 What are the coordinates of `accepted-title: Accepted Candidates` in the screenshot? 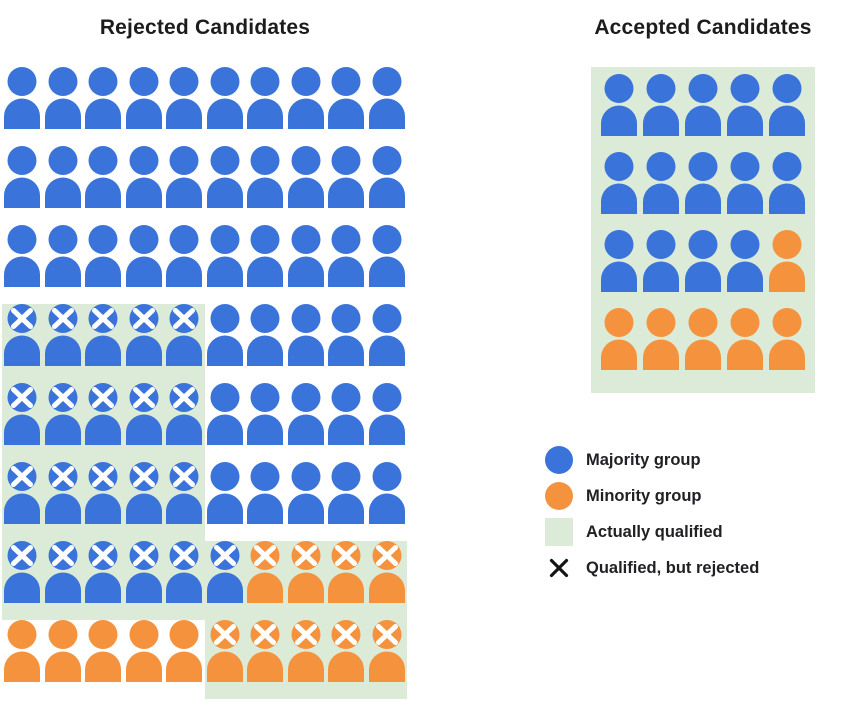 It's located at (703, 27).